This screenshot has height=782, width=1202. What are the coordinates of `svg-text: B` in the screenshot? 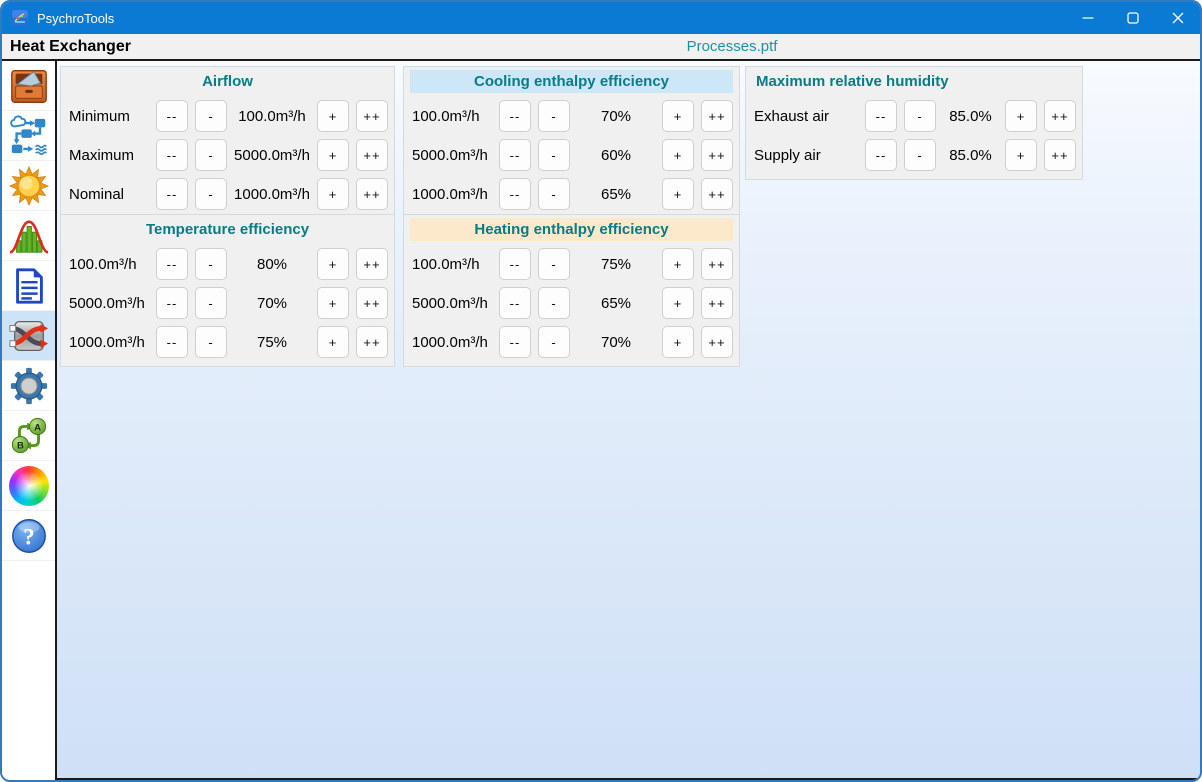 It's located at (19, 445).